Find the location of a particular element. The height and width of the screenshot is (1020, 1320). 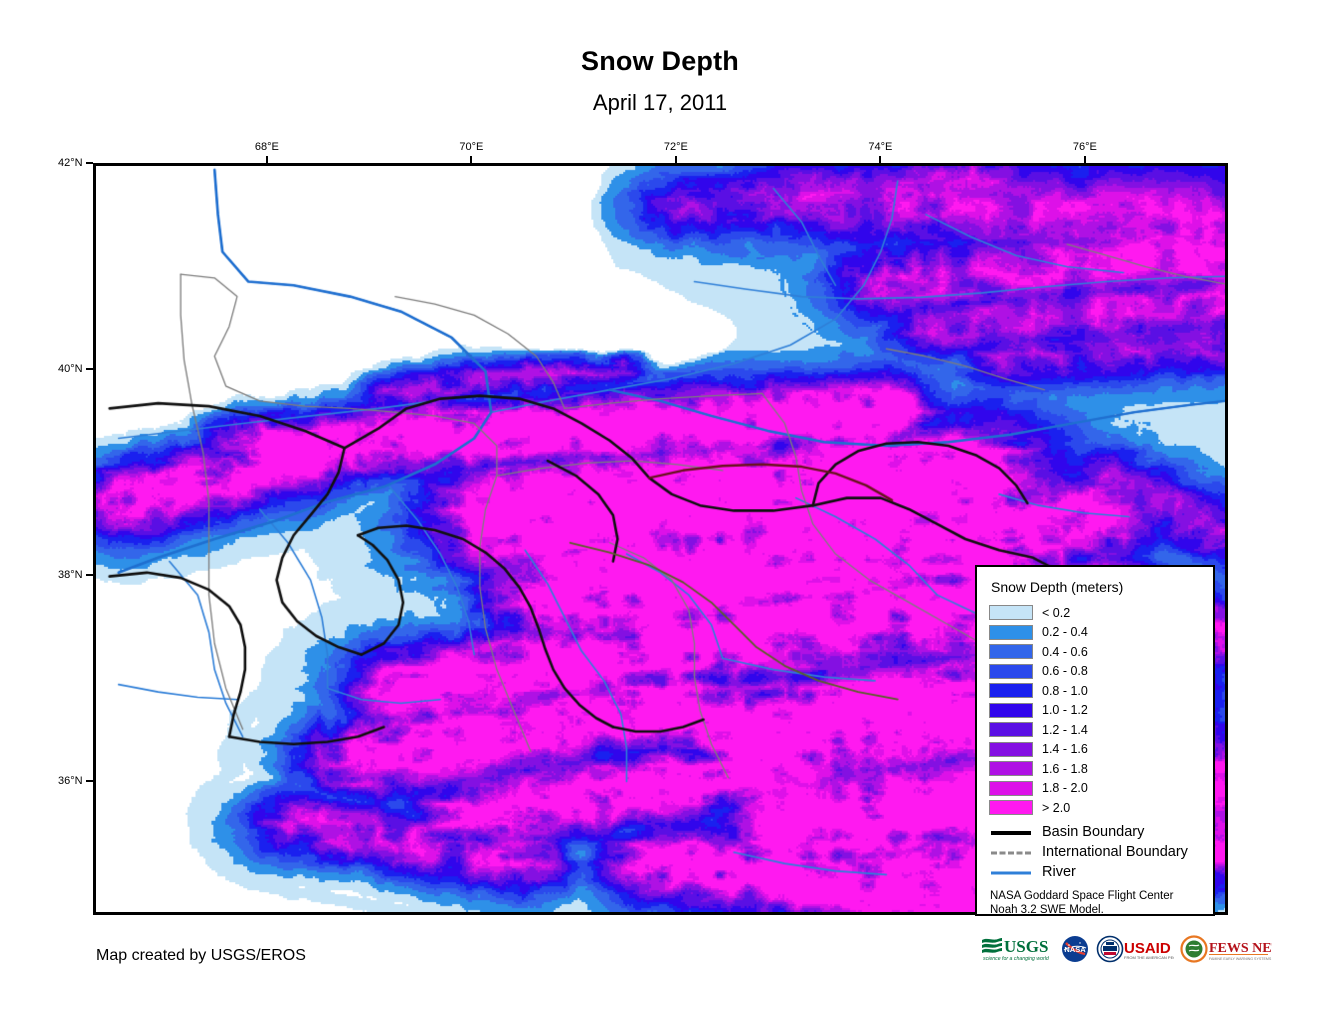

svg-text: FEWS NET is located at coordinates (1240, 948).